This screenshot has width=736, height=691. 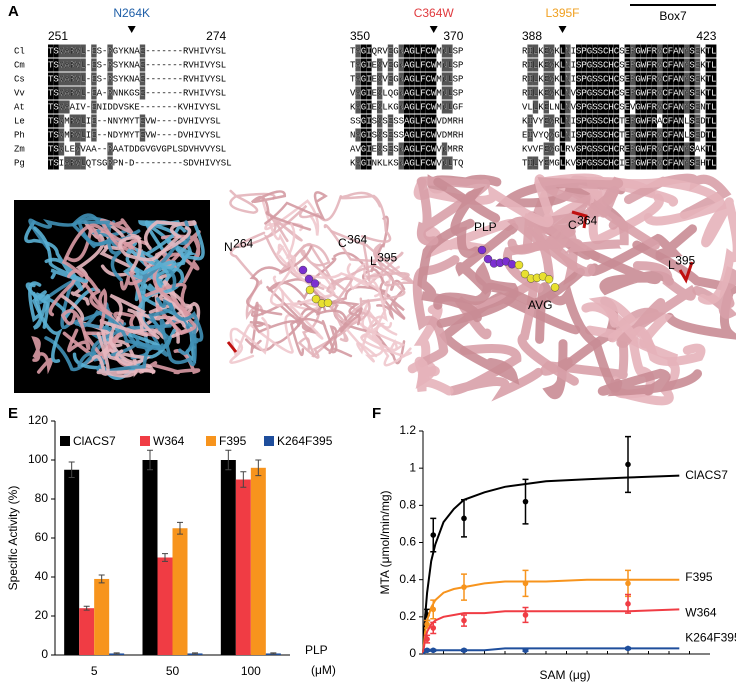 I want to click on residue-superscript: 264, so click(x=243, y=243).